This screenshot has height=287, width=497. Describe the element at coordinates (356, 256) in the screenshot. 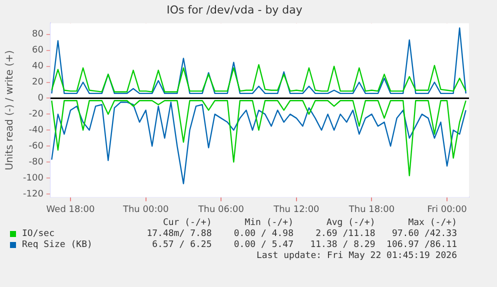

I see `text: Last update: Fri May 22 01:45:19 2026` at that location.